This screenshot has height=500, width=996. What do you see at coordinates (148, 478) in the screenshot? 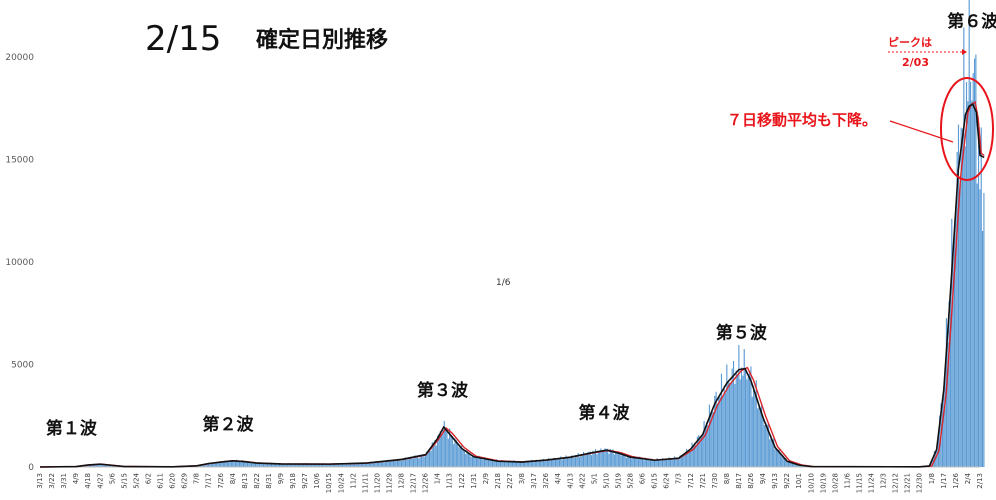
I see `x-tick-label: 6/2` at bounding box center [148, 478].